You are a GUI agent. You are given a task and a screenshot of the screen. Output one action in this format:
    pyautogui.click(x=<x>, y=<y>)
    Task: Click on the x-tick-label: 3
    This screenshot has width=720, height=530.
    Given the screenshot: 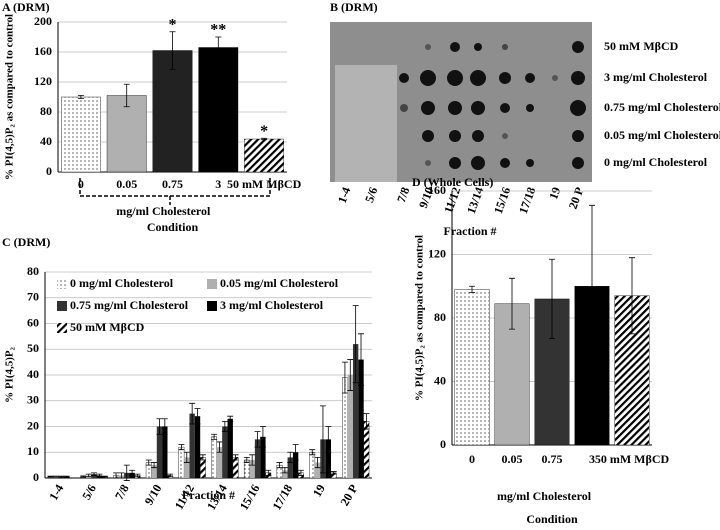 What is the action you would take?
    pyautogui.click(x=592, y=459)
    